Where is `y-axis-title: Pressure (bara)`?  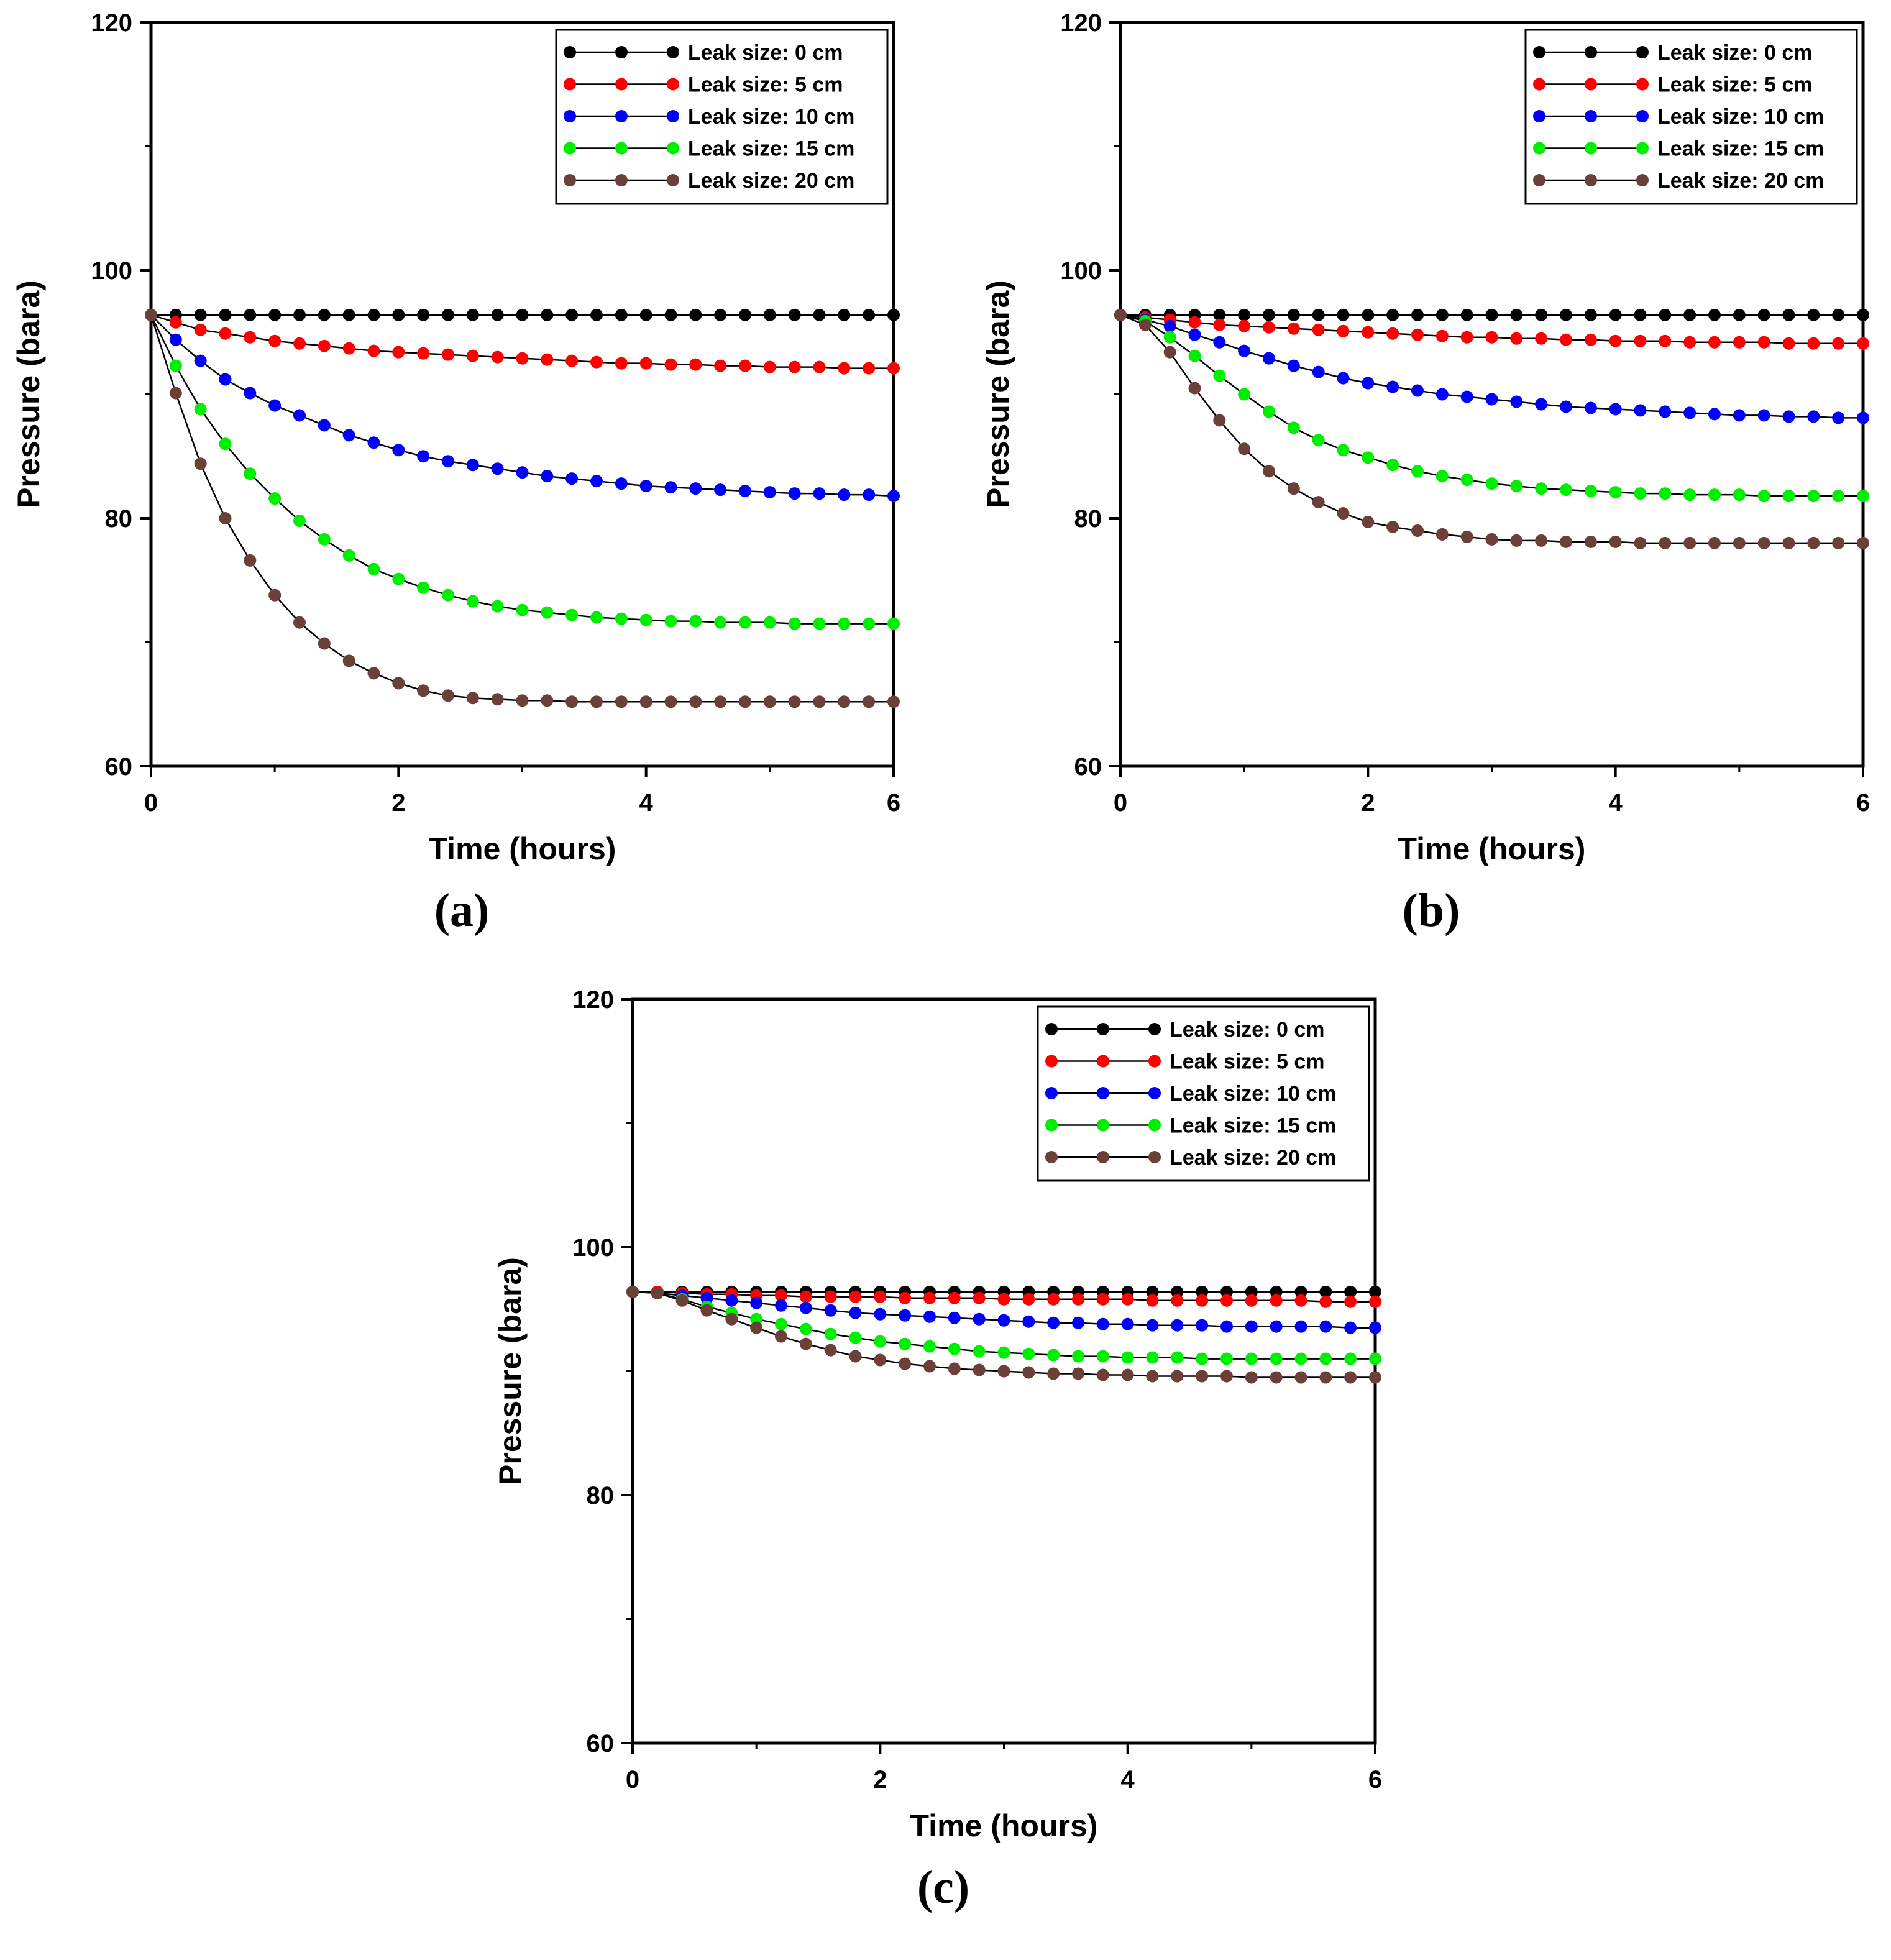 y-axis-title: Pressure (bara) is located at coordinates (29, 394).